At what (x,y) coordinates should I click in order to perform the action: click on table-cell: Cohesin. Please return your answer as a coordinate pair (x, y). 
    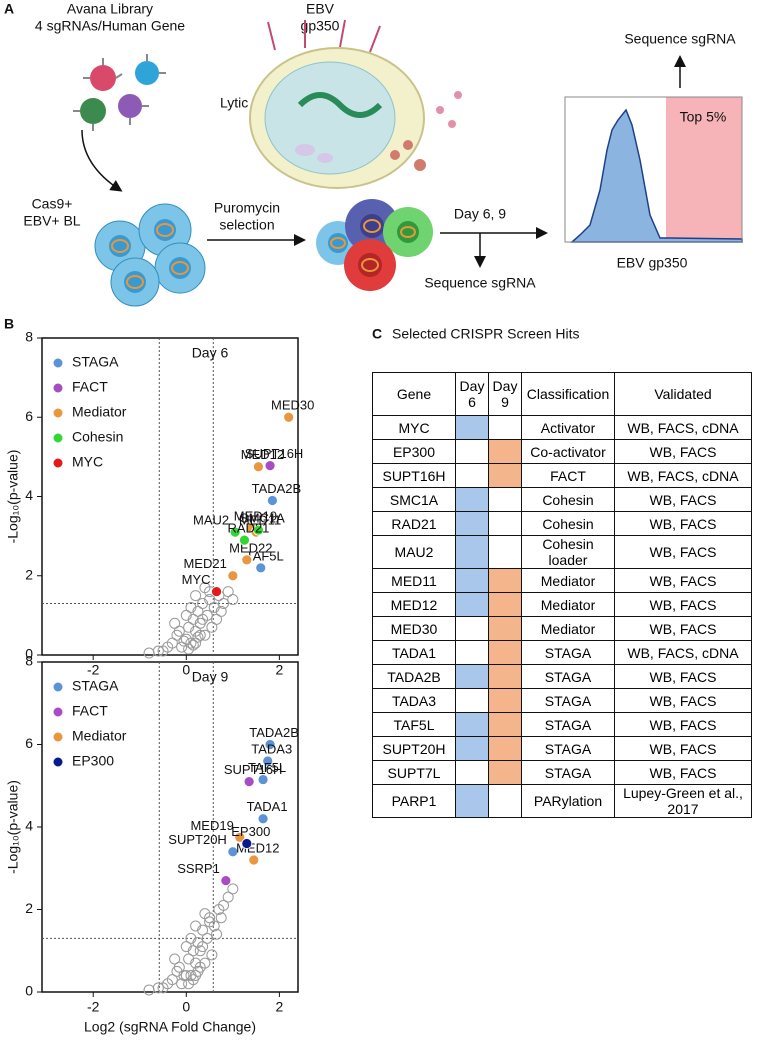
    Looking at the image, I should click on (568, 499).